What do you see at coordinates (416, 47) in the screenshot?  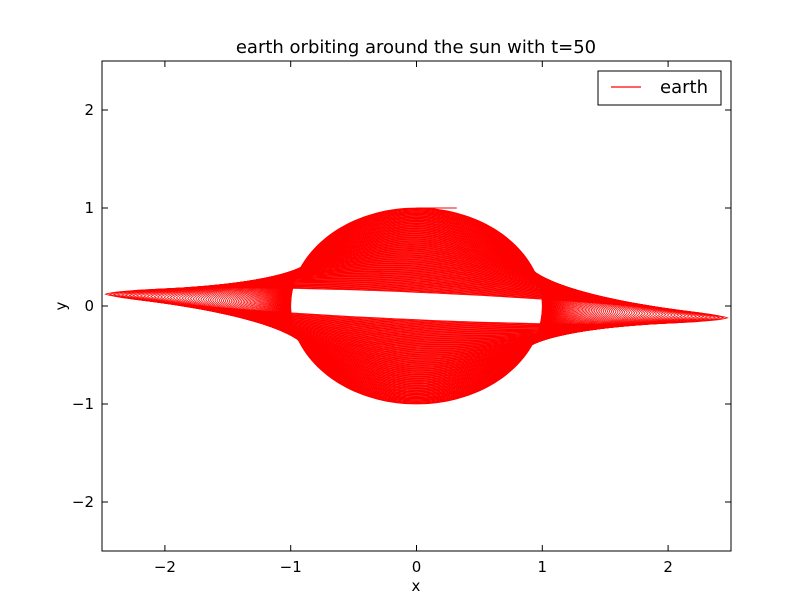 I see `chart-title: earth orbiting around the sun with t=50` at bounding box center [416, 47].